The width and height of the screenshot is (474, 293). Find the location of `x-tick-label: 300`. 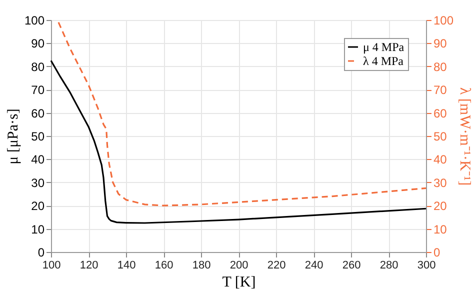

x-tick-label: 300 is located at coordinates (426, 266).